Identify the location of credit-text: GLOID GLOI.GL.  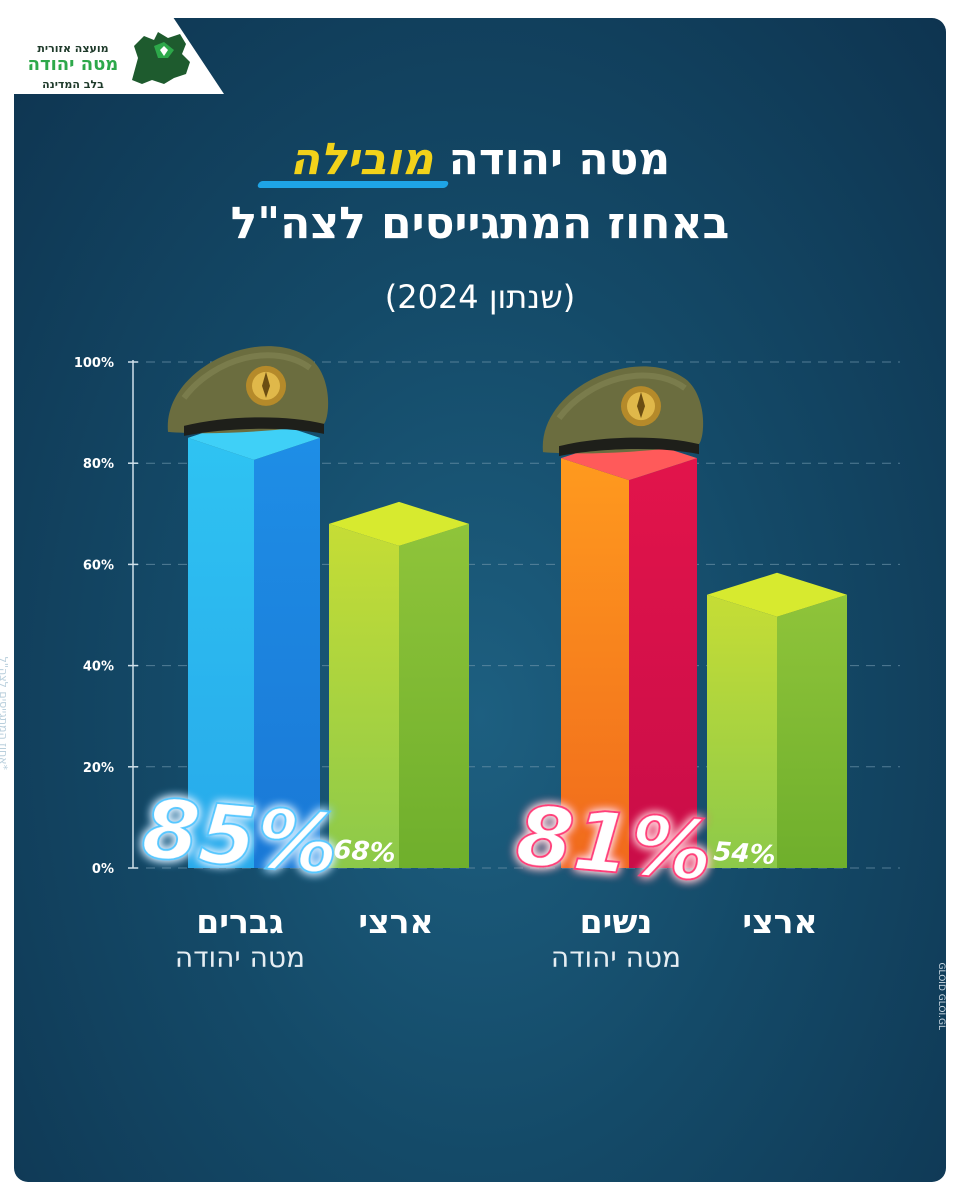
(941, 996).